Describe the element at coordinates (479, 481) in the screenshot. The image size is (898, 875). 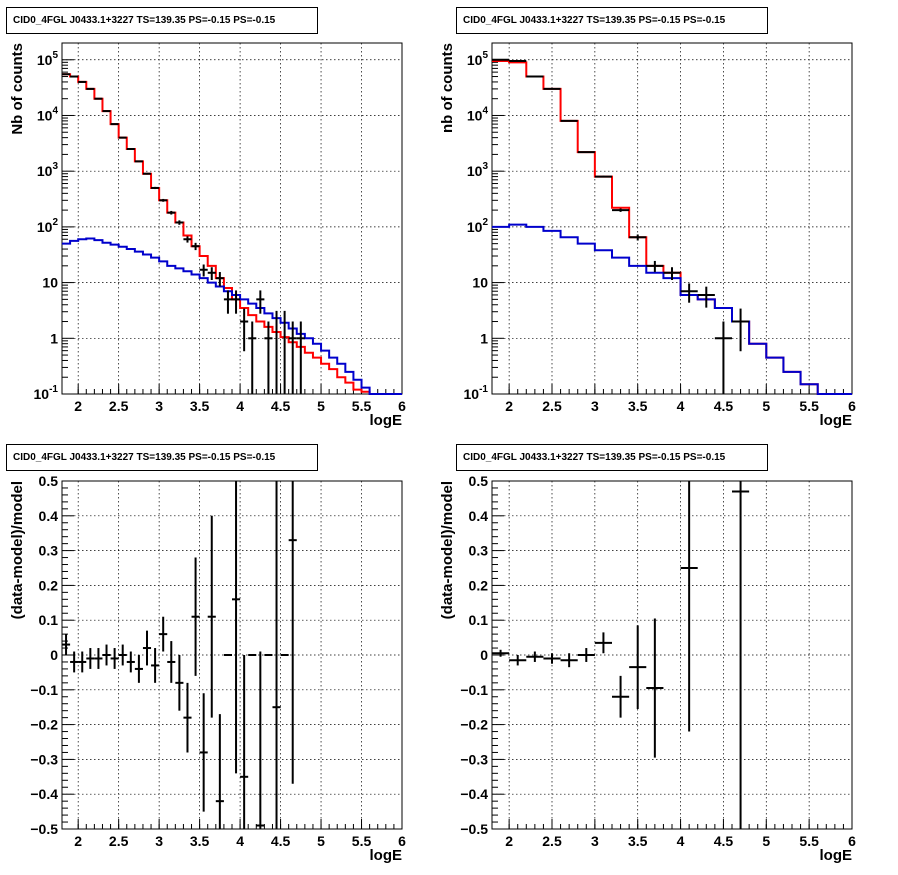
I see `panel-4-y-tick-label: 0.5` at that location.